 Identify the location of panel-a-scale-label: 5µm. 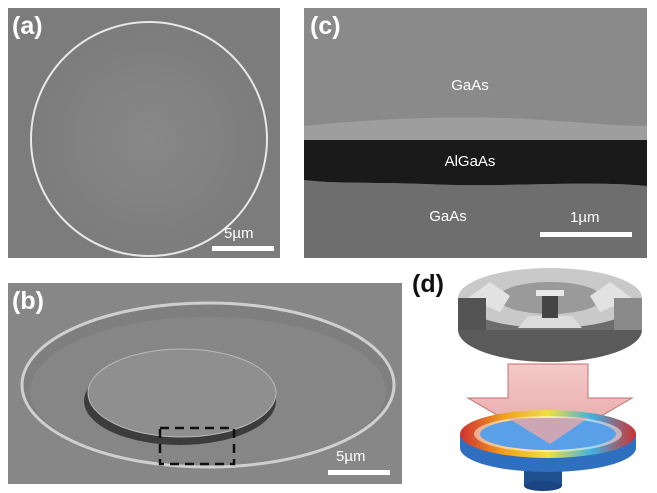
(239, 233).